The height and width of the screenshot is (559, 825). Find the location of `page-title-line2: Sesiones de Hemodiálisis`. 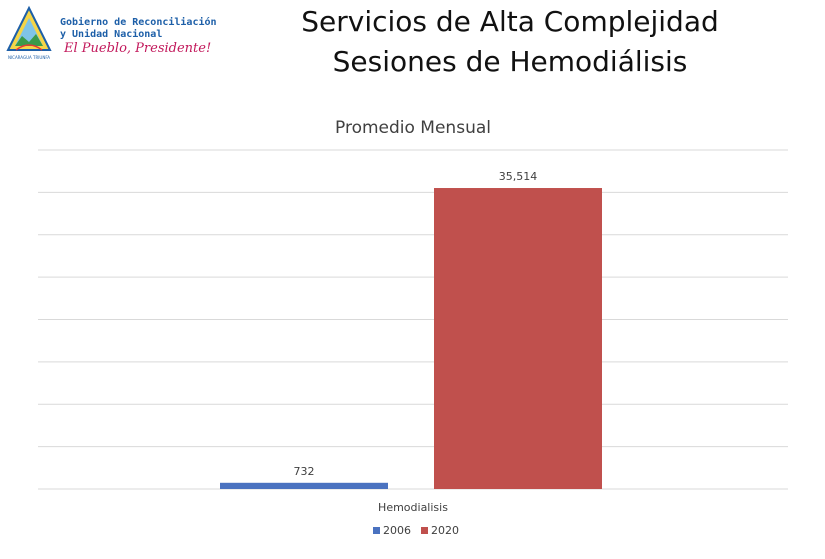

page-title-line2: Sesiones de Hemodiálisis is located at coordinates (510, 61).